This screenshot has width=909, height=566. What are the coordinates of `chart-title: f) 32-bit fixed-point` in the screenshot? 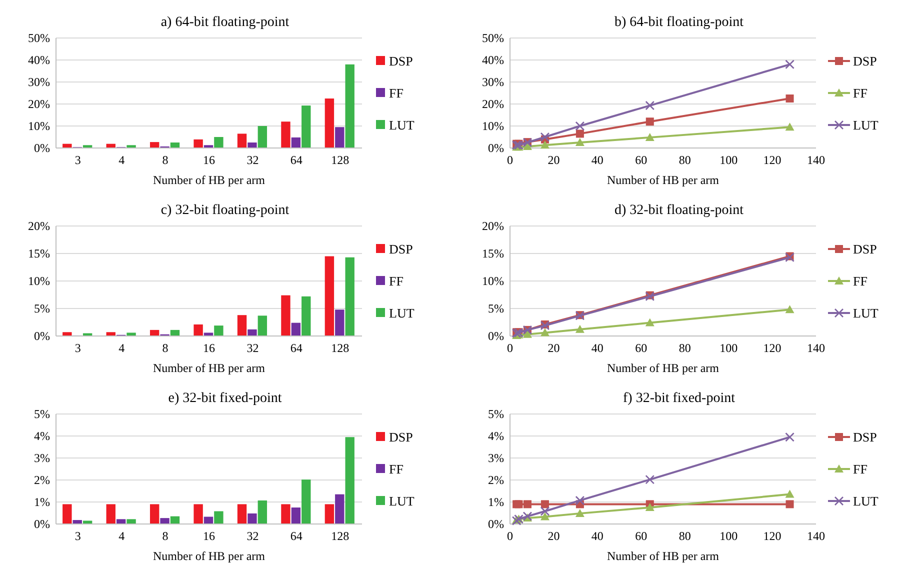 It's located at (679, 398).